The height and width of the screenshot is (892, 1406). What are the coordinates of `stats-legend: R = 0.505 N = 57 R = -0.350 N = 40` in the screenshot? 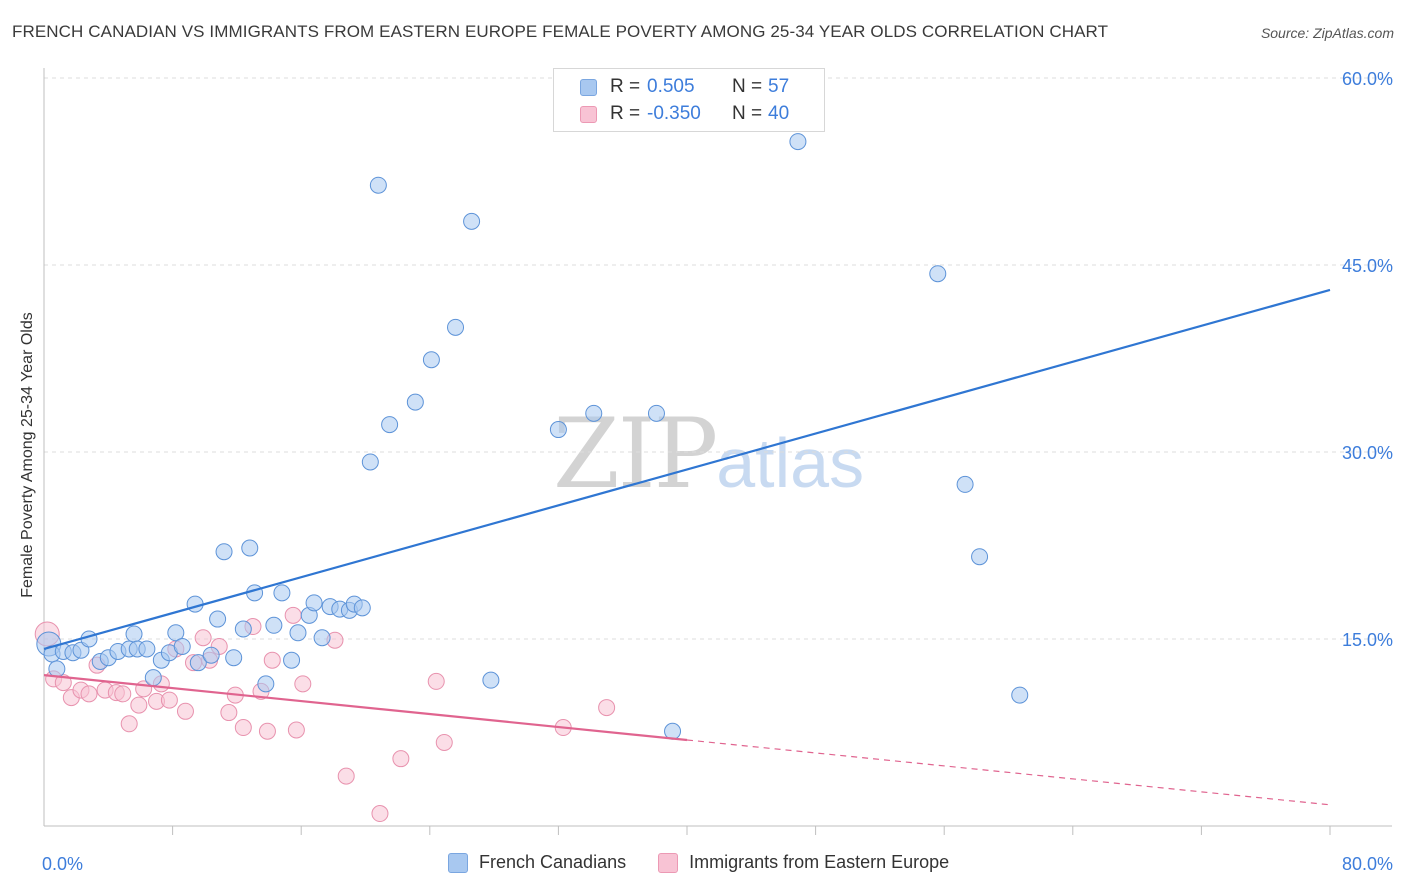 It's located at (689, 100).